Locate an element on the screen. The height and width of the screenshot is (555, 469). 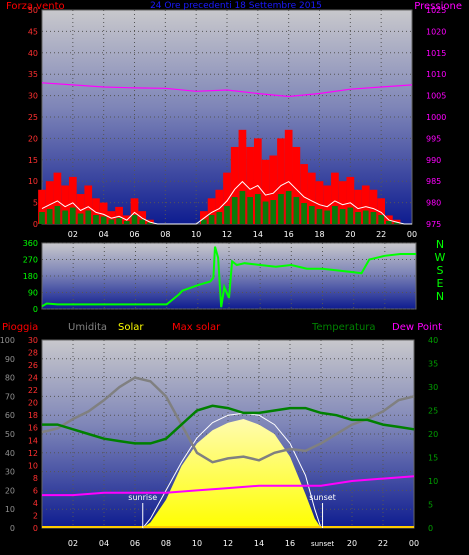
temperature-tick-label: 30 is located at coordinates (433, 387).